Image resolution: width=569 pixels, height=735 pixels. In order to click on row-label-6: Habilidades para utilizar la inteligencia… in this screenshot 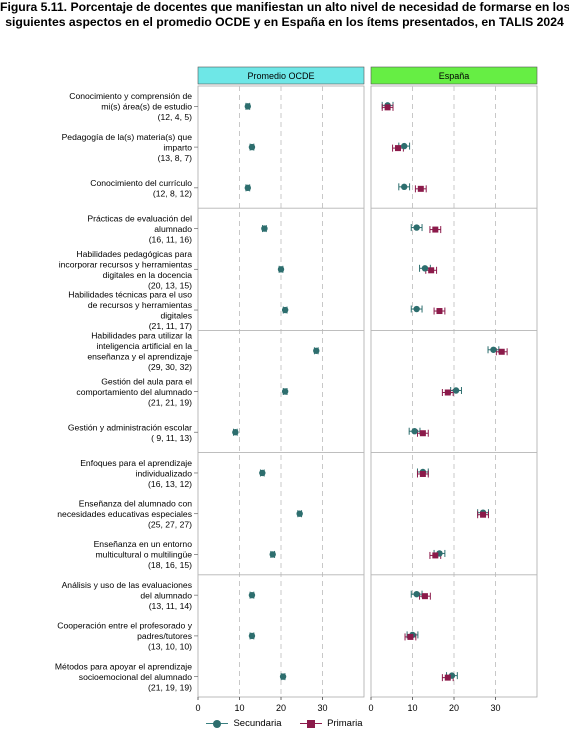, I will do `click(139, 351)`.